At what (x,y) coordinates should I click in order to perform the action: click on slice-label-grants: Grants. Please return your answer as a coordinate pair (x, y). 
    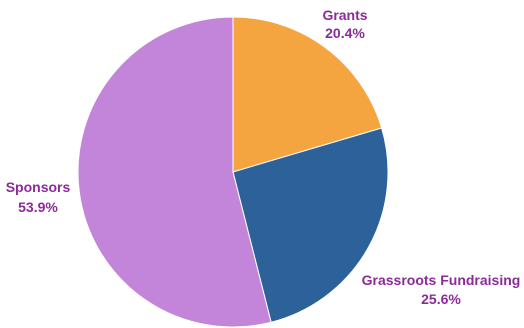
    Looking at the image, I should click on (344, 15).